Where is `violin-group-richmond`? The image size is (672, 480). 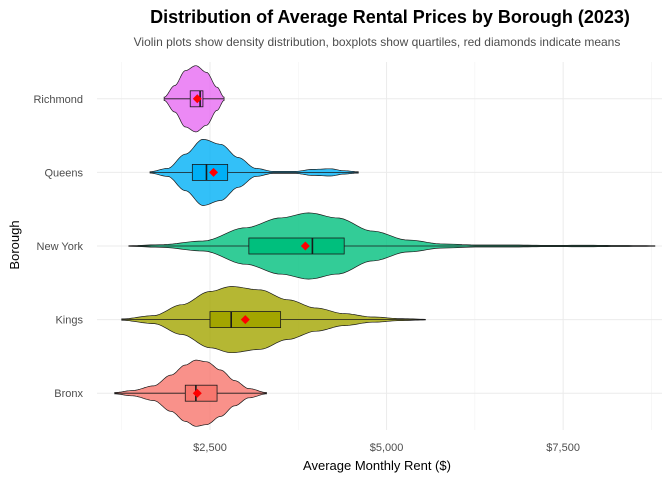
violin-group-richmond is located at coordinates (194, 99).